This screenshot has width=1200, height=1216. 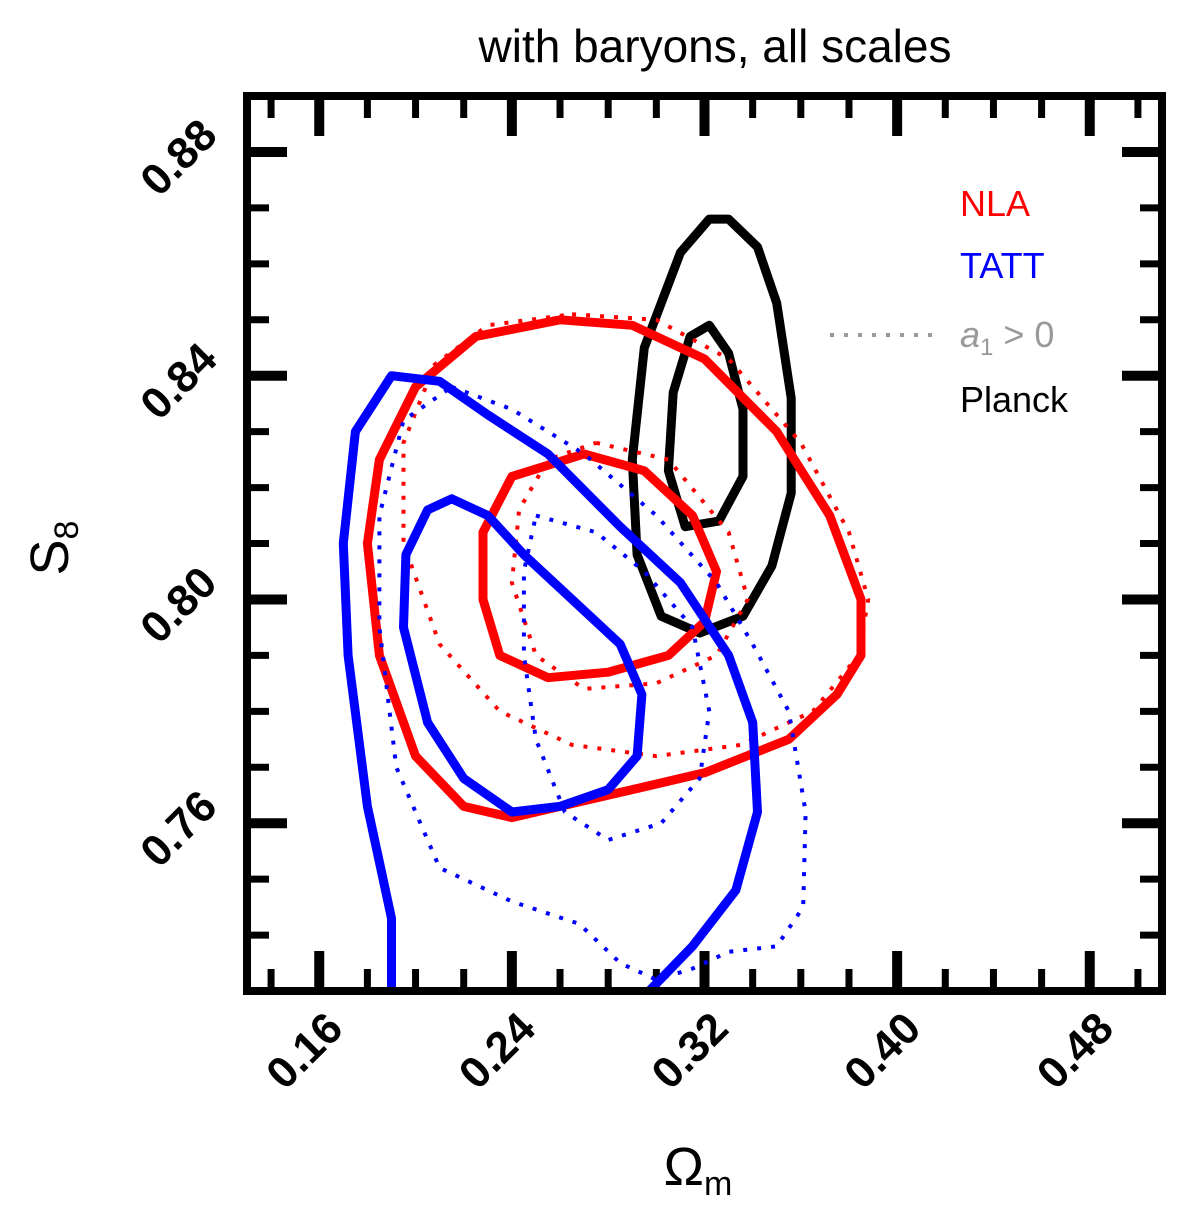 What do you see at coordinates (705, 426) in the screenshot?
I see `planck-inner-contour` at bounding box center [705, 426].